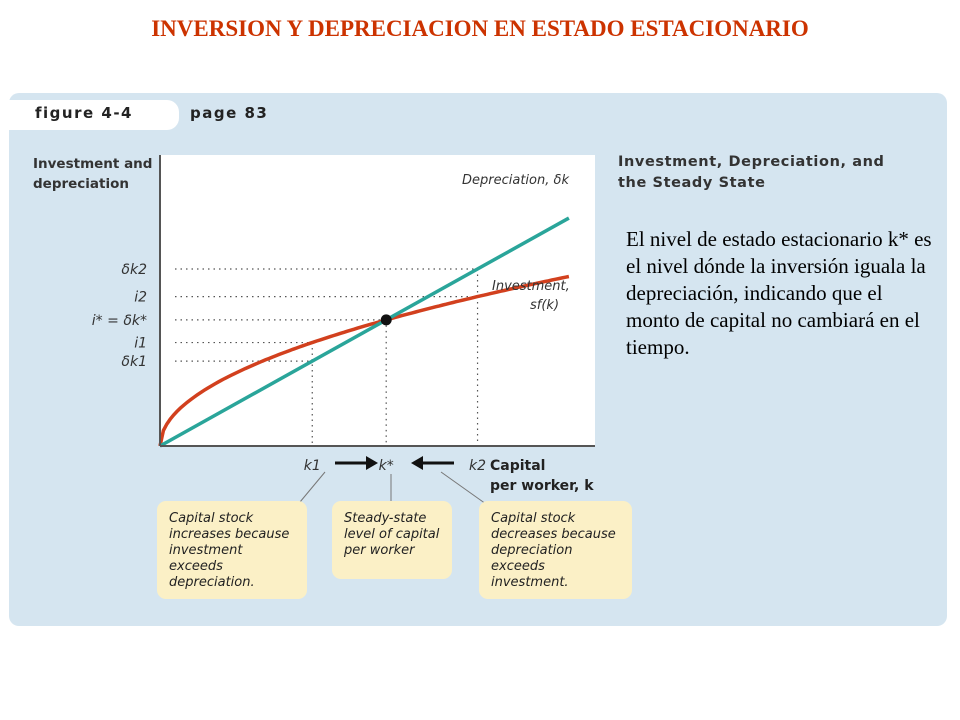 This screenshot has width=960, height=720. Describe the element at coordinates (515, 180) in the screenshot. I see `series-label-depreciation: Depreciation, δk` at that location.